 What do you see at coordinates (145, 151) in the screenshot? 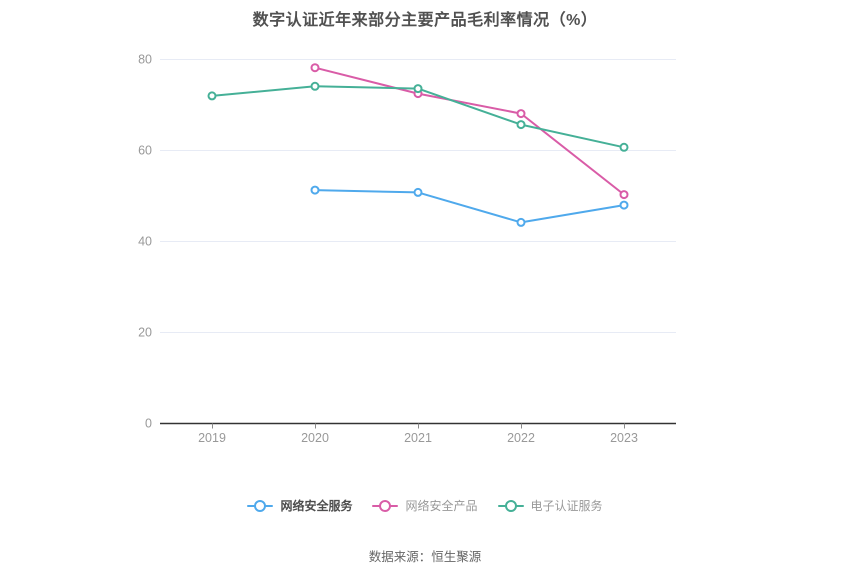
I see `y-axis-tick-label: 60` at bounding box center [145, 151].